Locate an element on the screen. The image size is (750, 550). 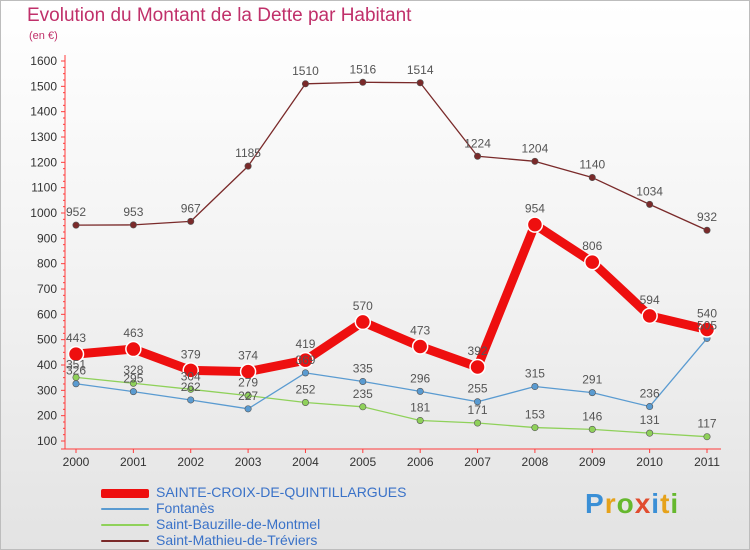
data-label: 262 is located at coordinates (191, 387).